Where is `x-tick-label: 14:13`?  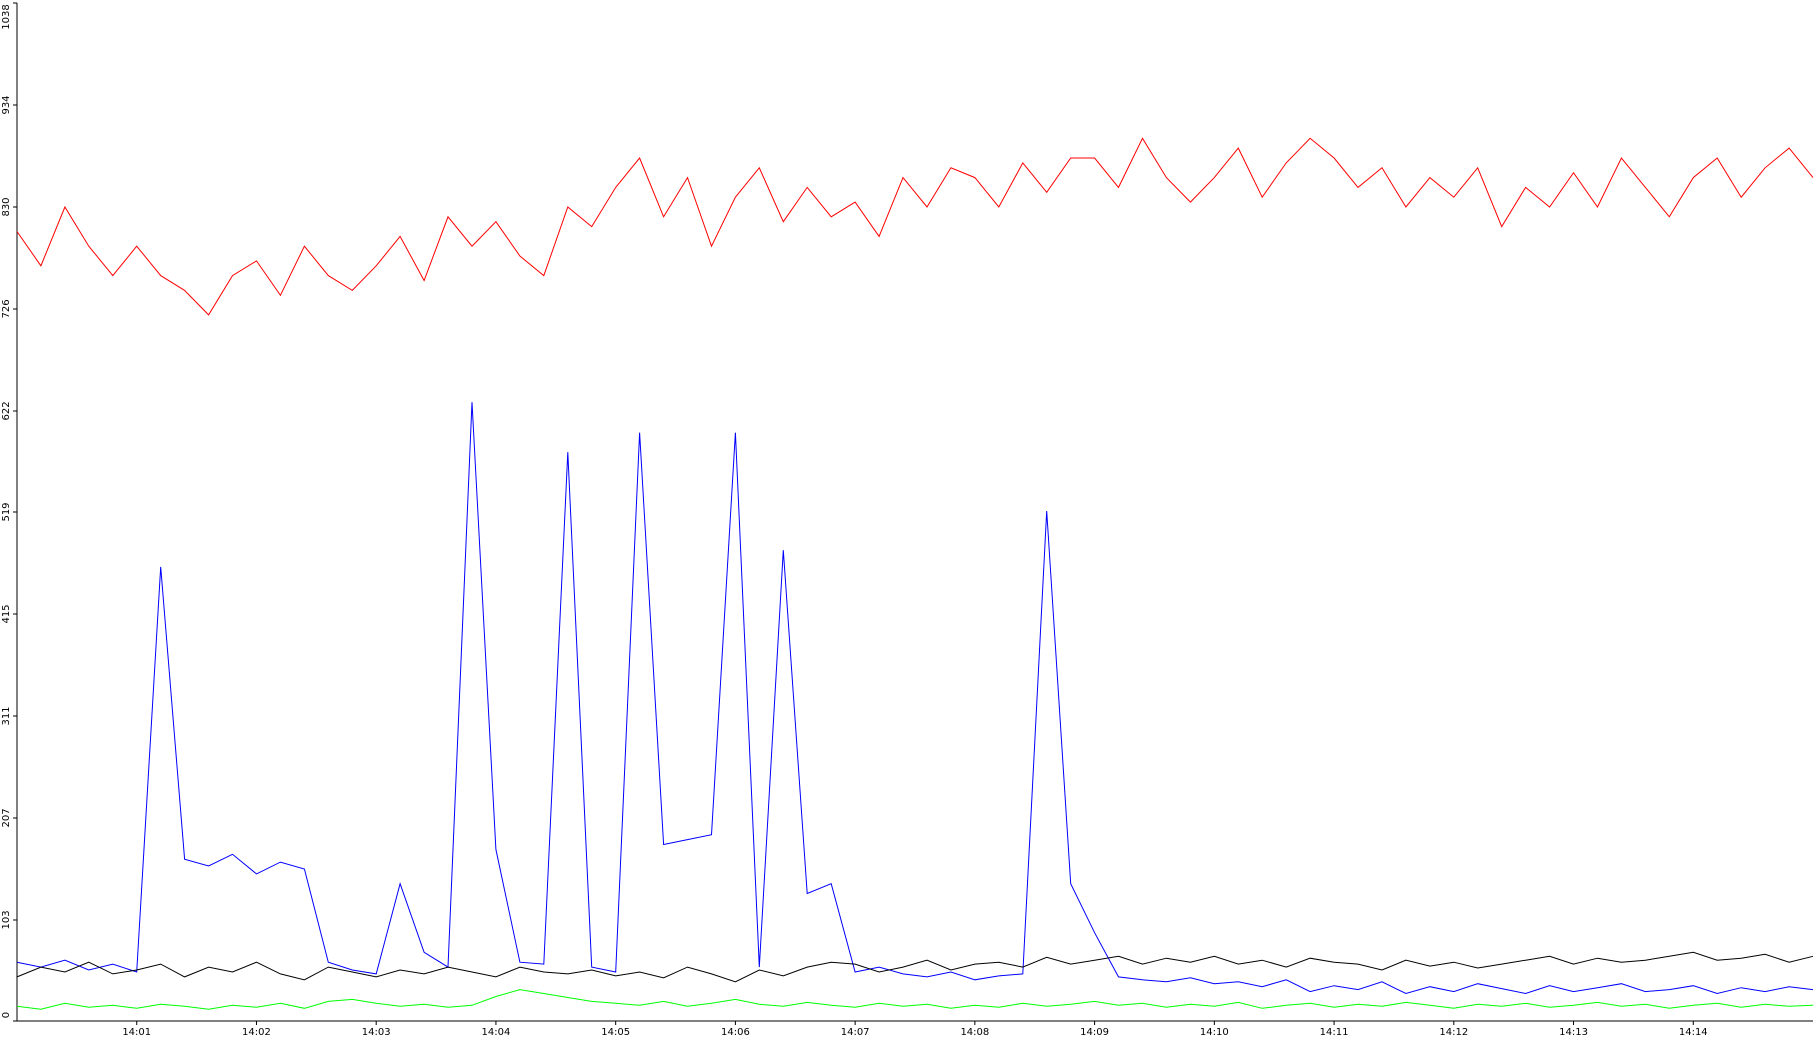 x-tick-label: 14:13 is located at coordinates (1573, 1032).